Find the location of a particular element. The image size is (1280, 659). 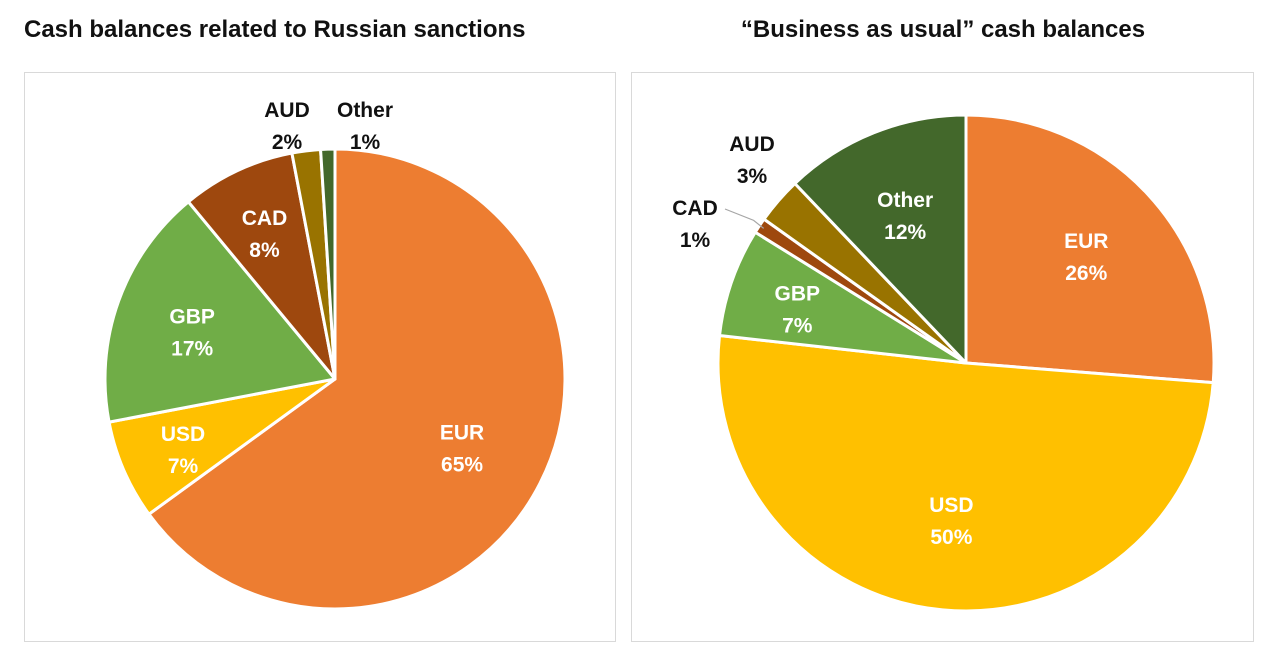

slice-label-left-cad-name: CAD is located at coordinates (265, 218).